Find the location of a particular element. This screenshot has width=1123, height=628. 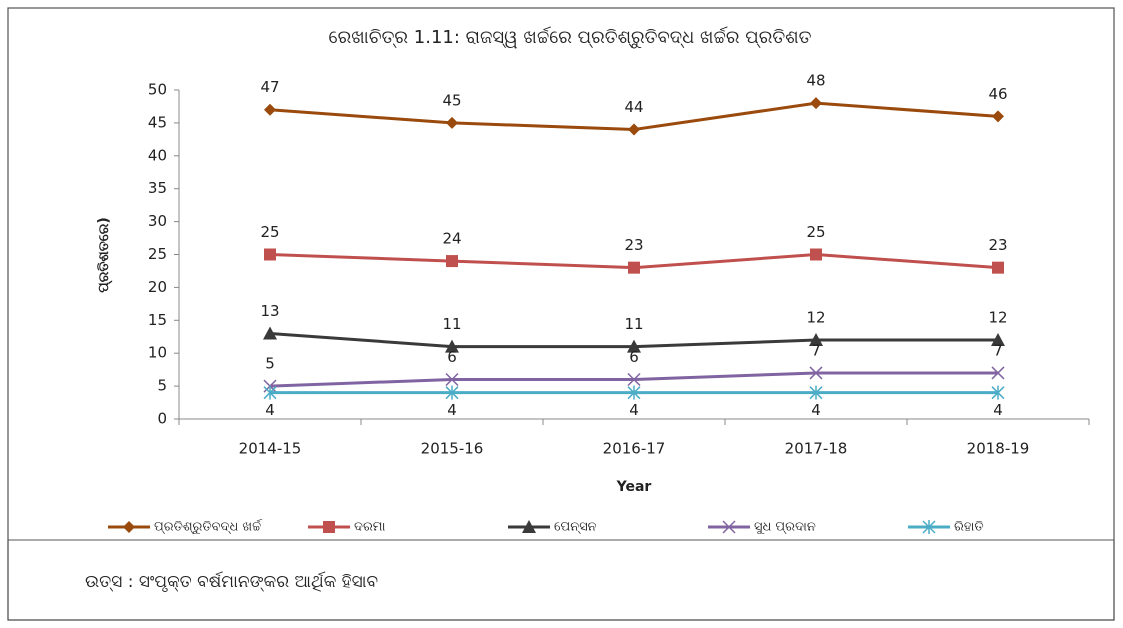

data-label: 47 is located at coordinates (269, 87).